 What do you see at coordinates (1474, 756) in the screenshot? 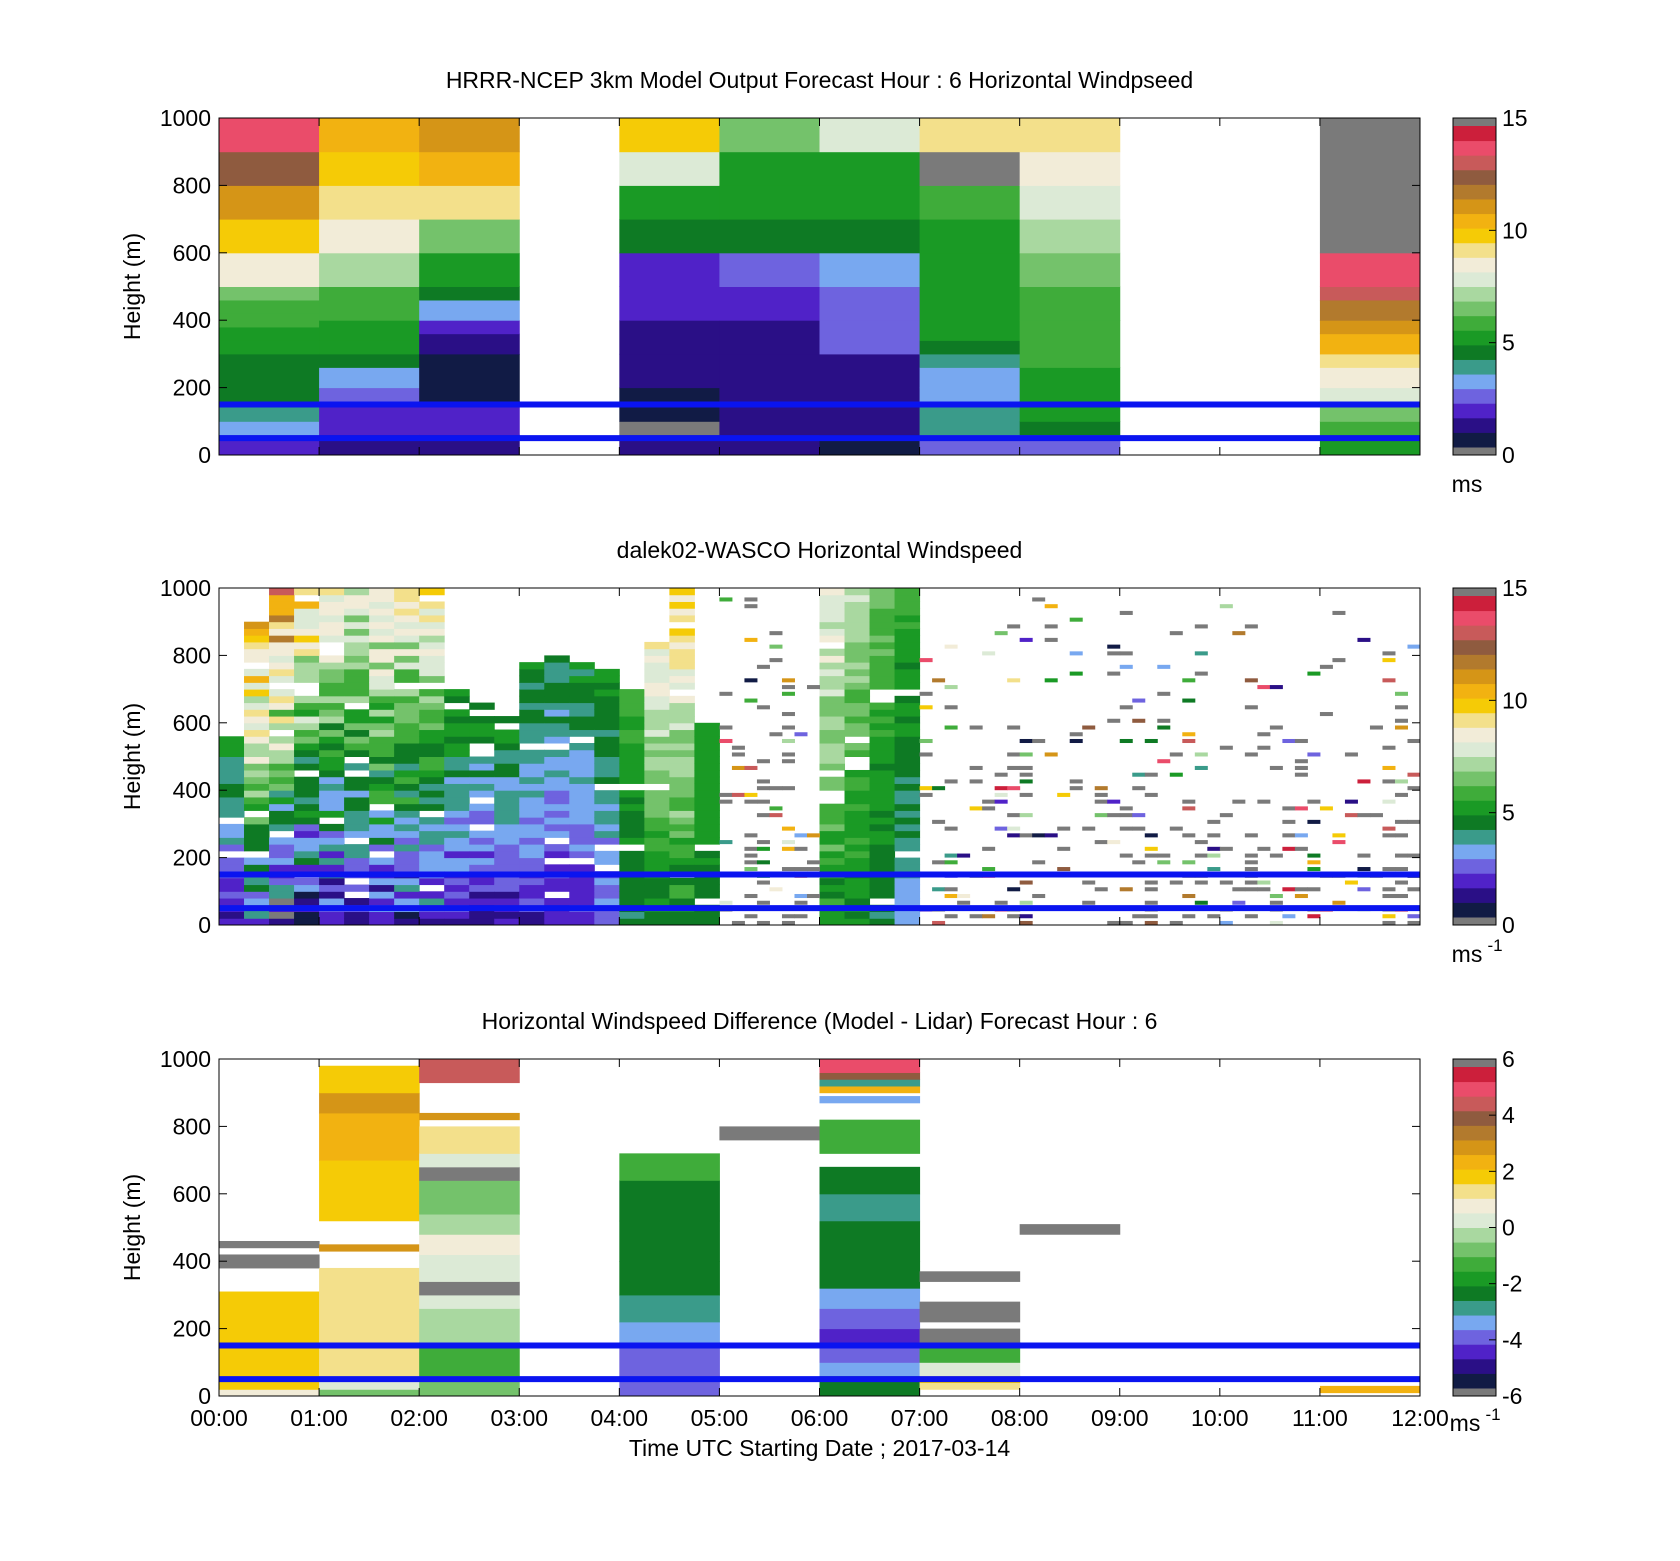
I see `colorbar-frame` at bounding box center [1474, 756].